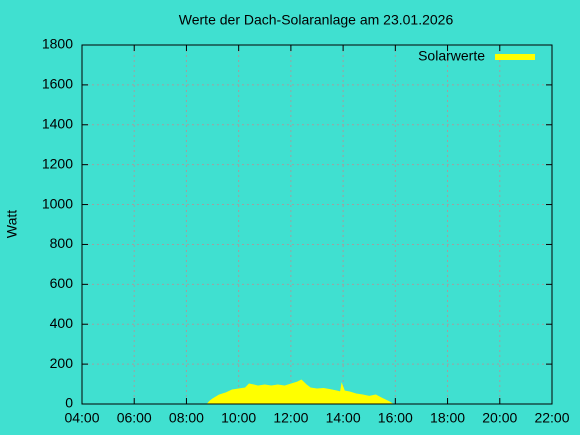 This screenshot has width=580, height=435. What do you see at coordinates (447, 418) in the screenshot?
I see `x-tick-label: 18:00` at bounding box center [447, 418].